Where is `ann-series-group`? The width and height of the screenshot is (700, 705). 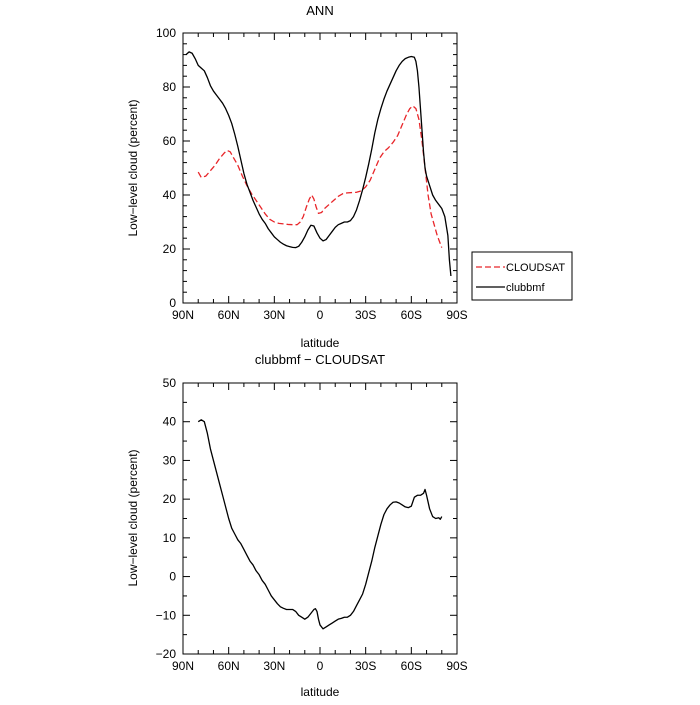 ann-series-group is located at coordinates (318, 164).